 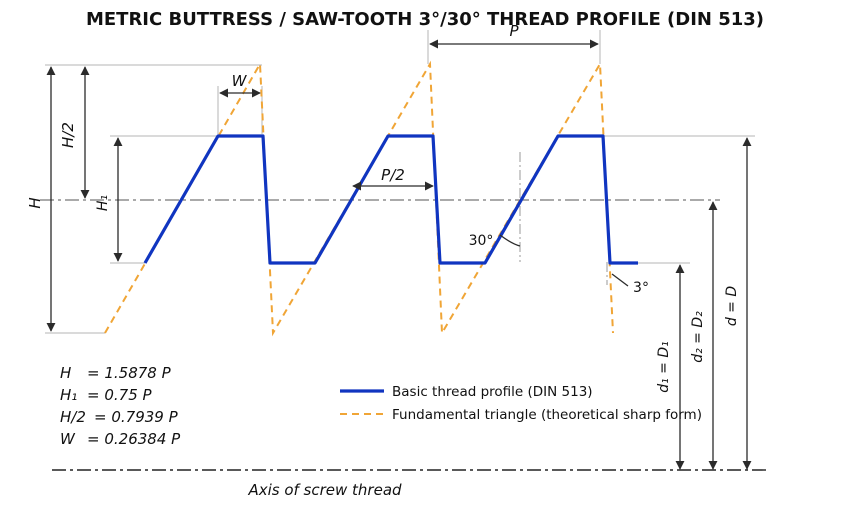 What do you see at coordinates (68, 135) in the screenshot?
I see `label-H-half: H/2` at bounding box center [68, 135].